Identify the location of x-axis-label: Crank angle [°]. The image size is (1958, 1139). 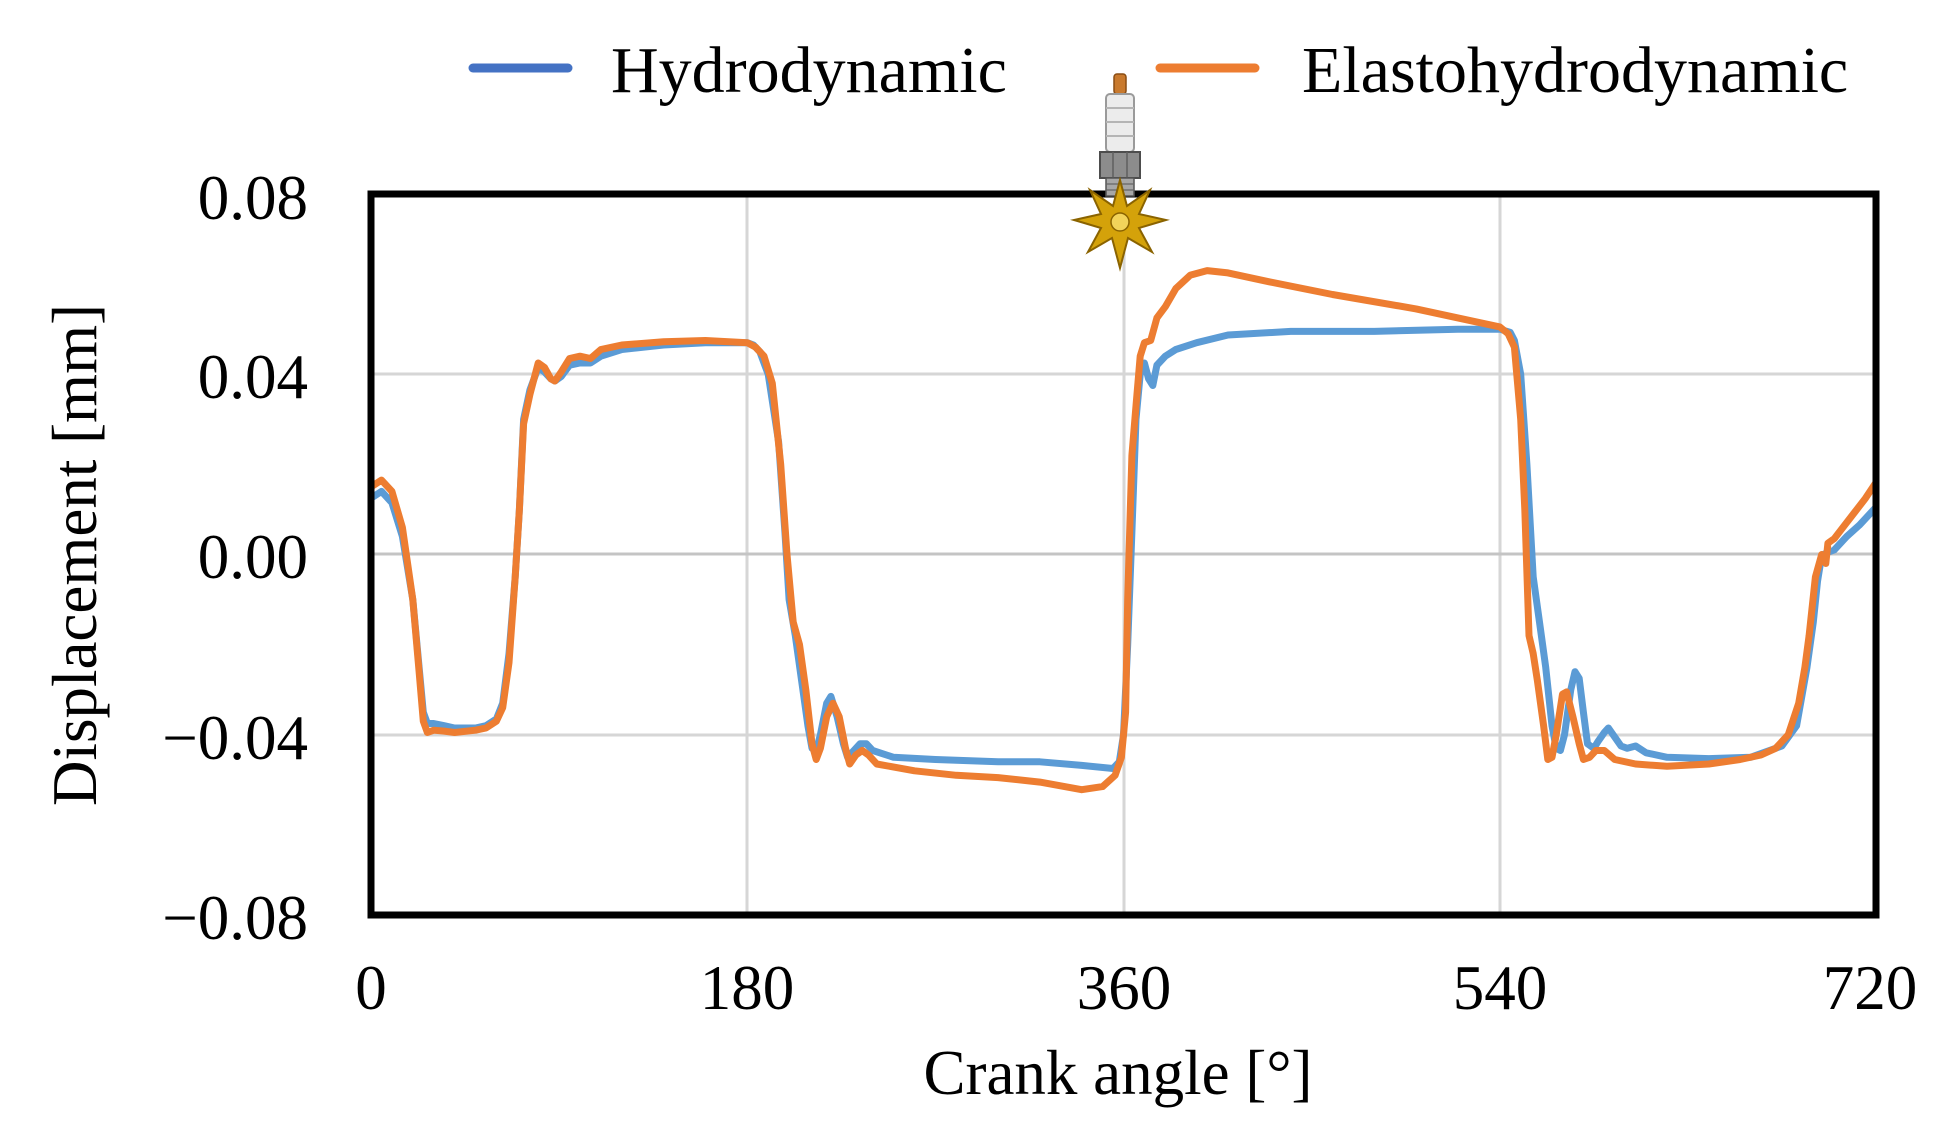
(1117, 1073).